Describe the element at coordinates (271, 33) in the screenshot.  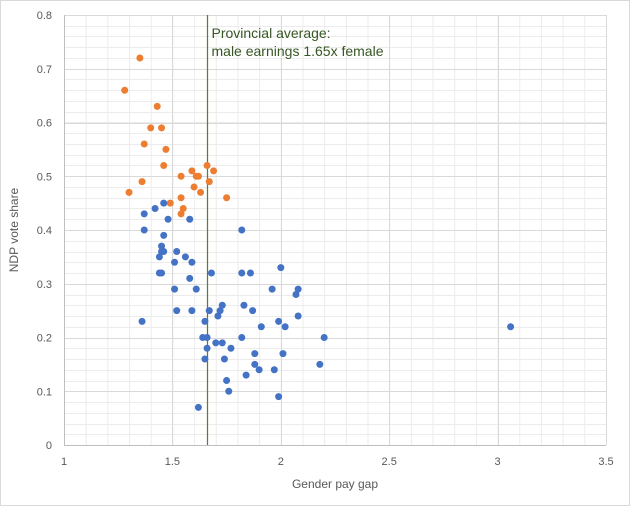
I see `annotation-line-1: Provincial average:` at that location.